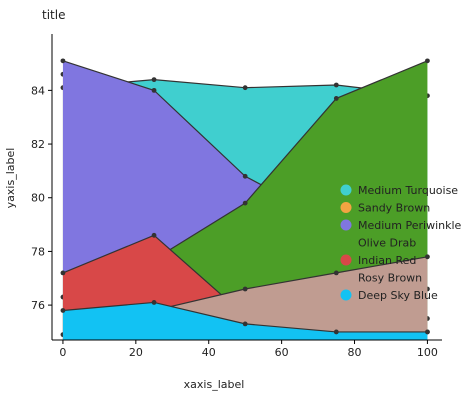 Image resolution: width=469 pixels, height=400 pixels. What do you see at coordinates (387, 260) in the screenshot?
I see `legend-label-indian-red: Indian Red` at bounding box center [387, 260].